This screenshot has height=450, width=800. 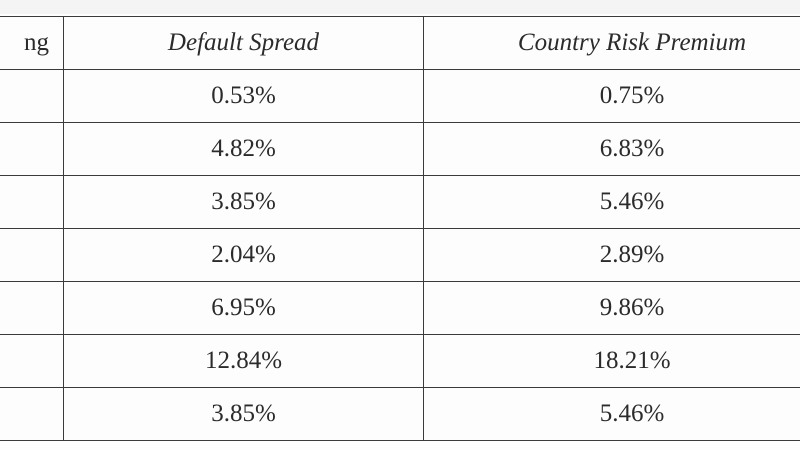 I want to click on header-row: ng Default Spread Country Risk Premium, so click(x=400, y=43).